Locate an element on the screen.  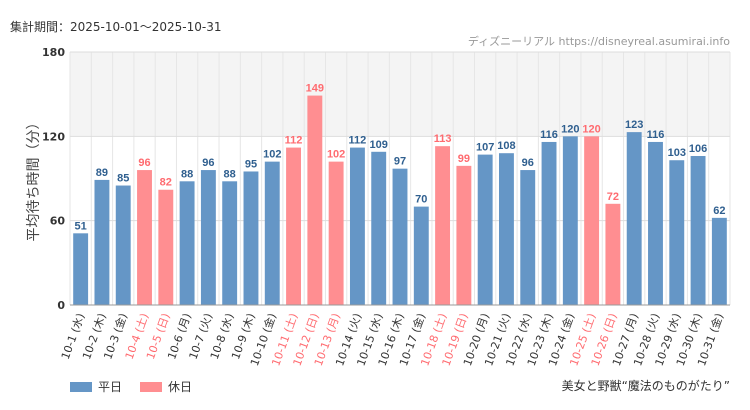
collection-period: 集計期間：2025-10-01～2025-10-31 is located at coordinates (116, 27).